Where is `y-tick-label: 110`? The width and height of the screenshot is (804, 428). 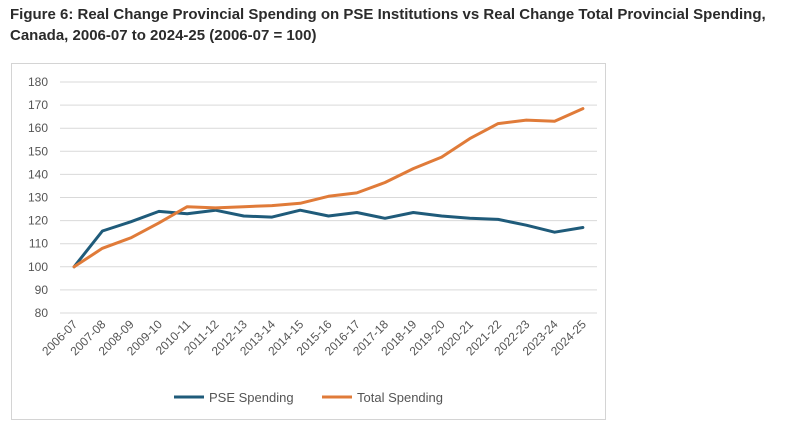 y-tick-label: 110 is located at coordinates (38, 244).